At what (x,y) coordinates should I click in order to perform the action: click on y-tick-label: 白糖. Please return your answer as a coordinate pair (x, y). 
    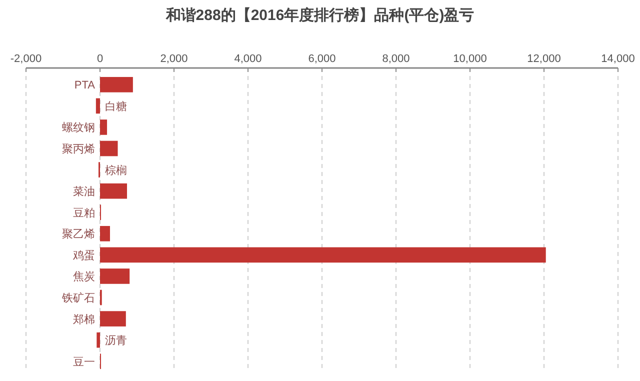
    Looking at the image, I should click on (116, 106).